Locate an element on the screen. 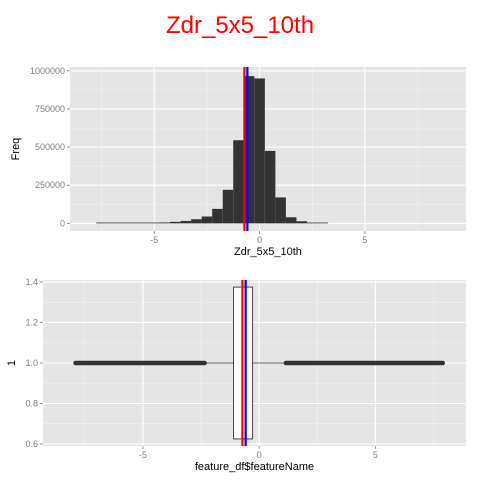  y-axis-title: Freq is located at coordinates (16, 149).